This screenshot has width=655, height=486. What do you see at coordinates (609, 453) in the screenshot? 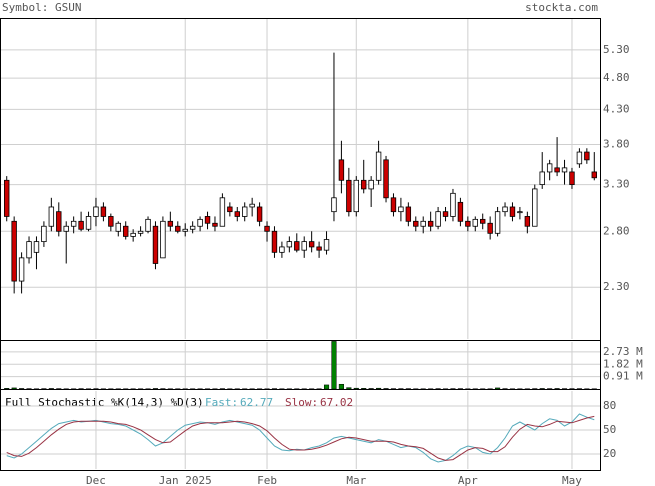
I see `y-tick-label: 20` at bounding box center [609, 453].